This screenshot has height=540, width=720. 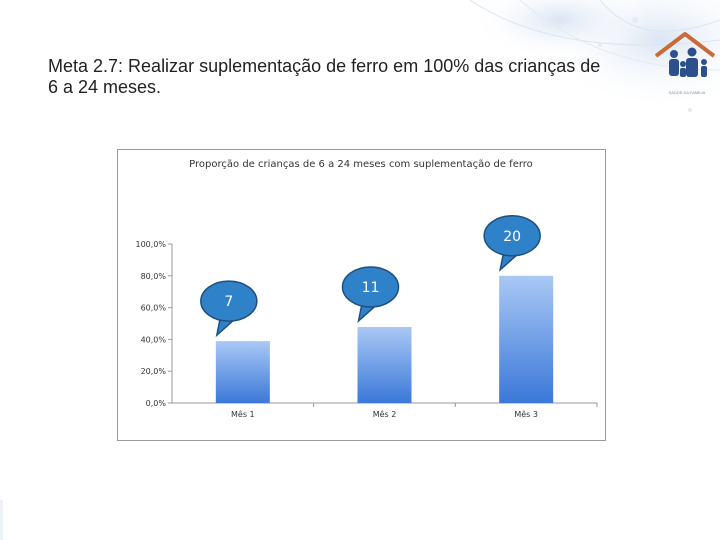 I want to click on y-tick-label: 80,0%, so click(x=154, y=276).